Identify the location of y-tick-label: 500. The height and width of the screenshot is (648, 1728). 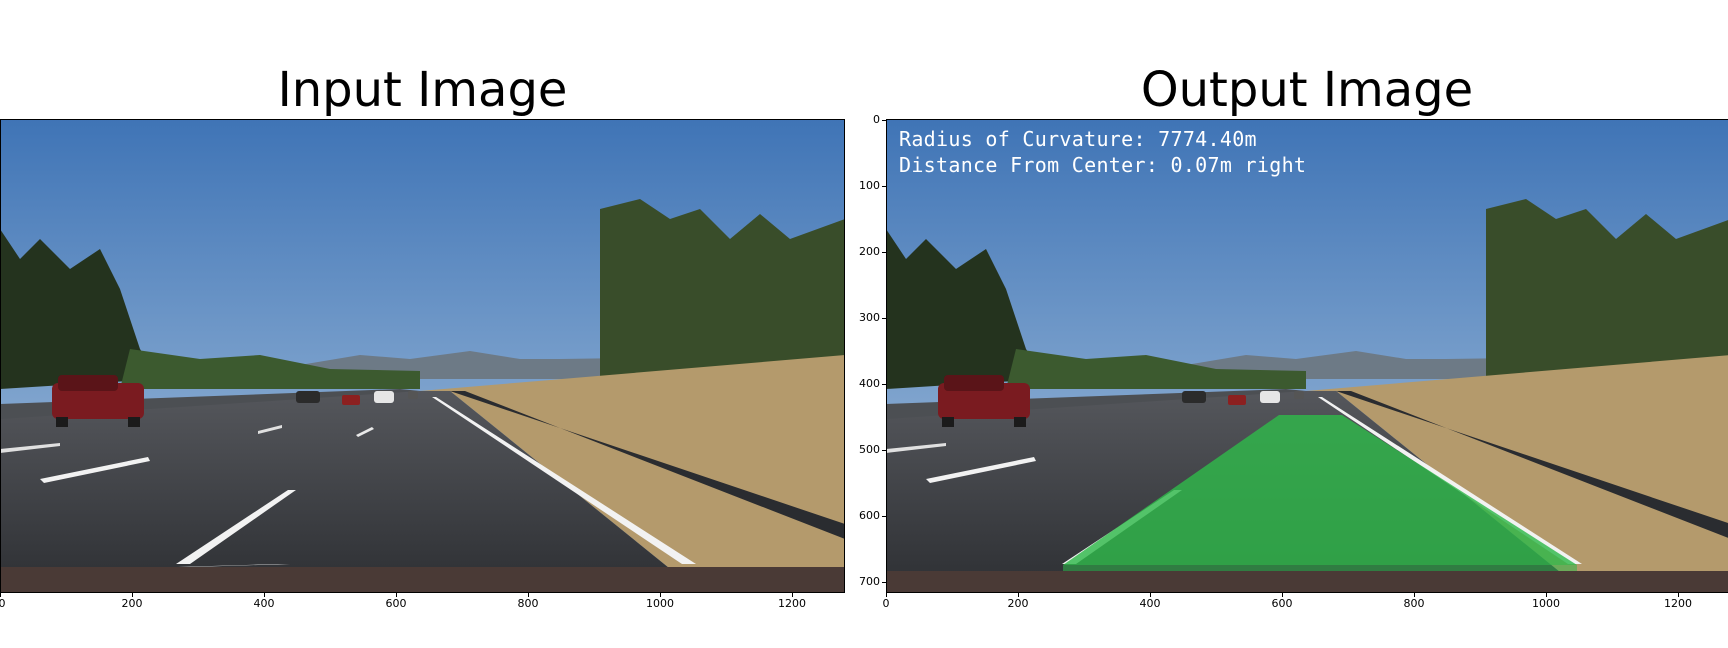
(869, 449).